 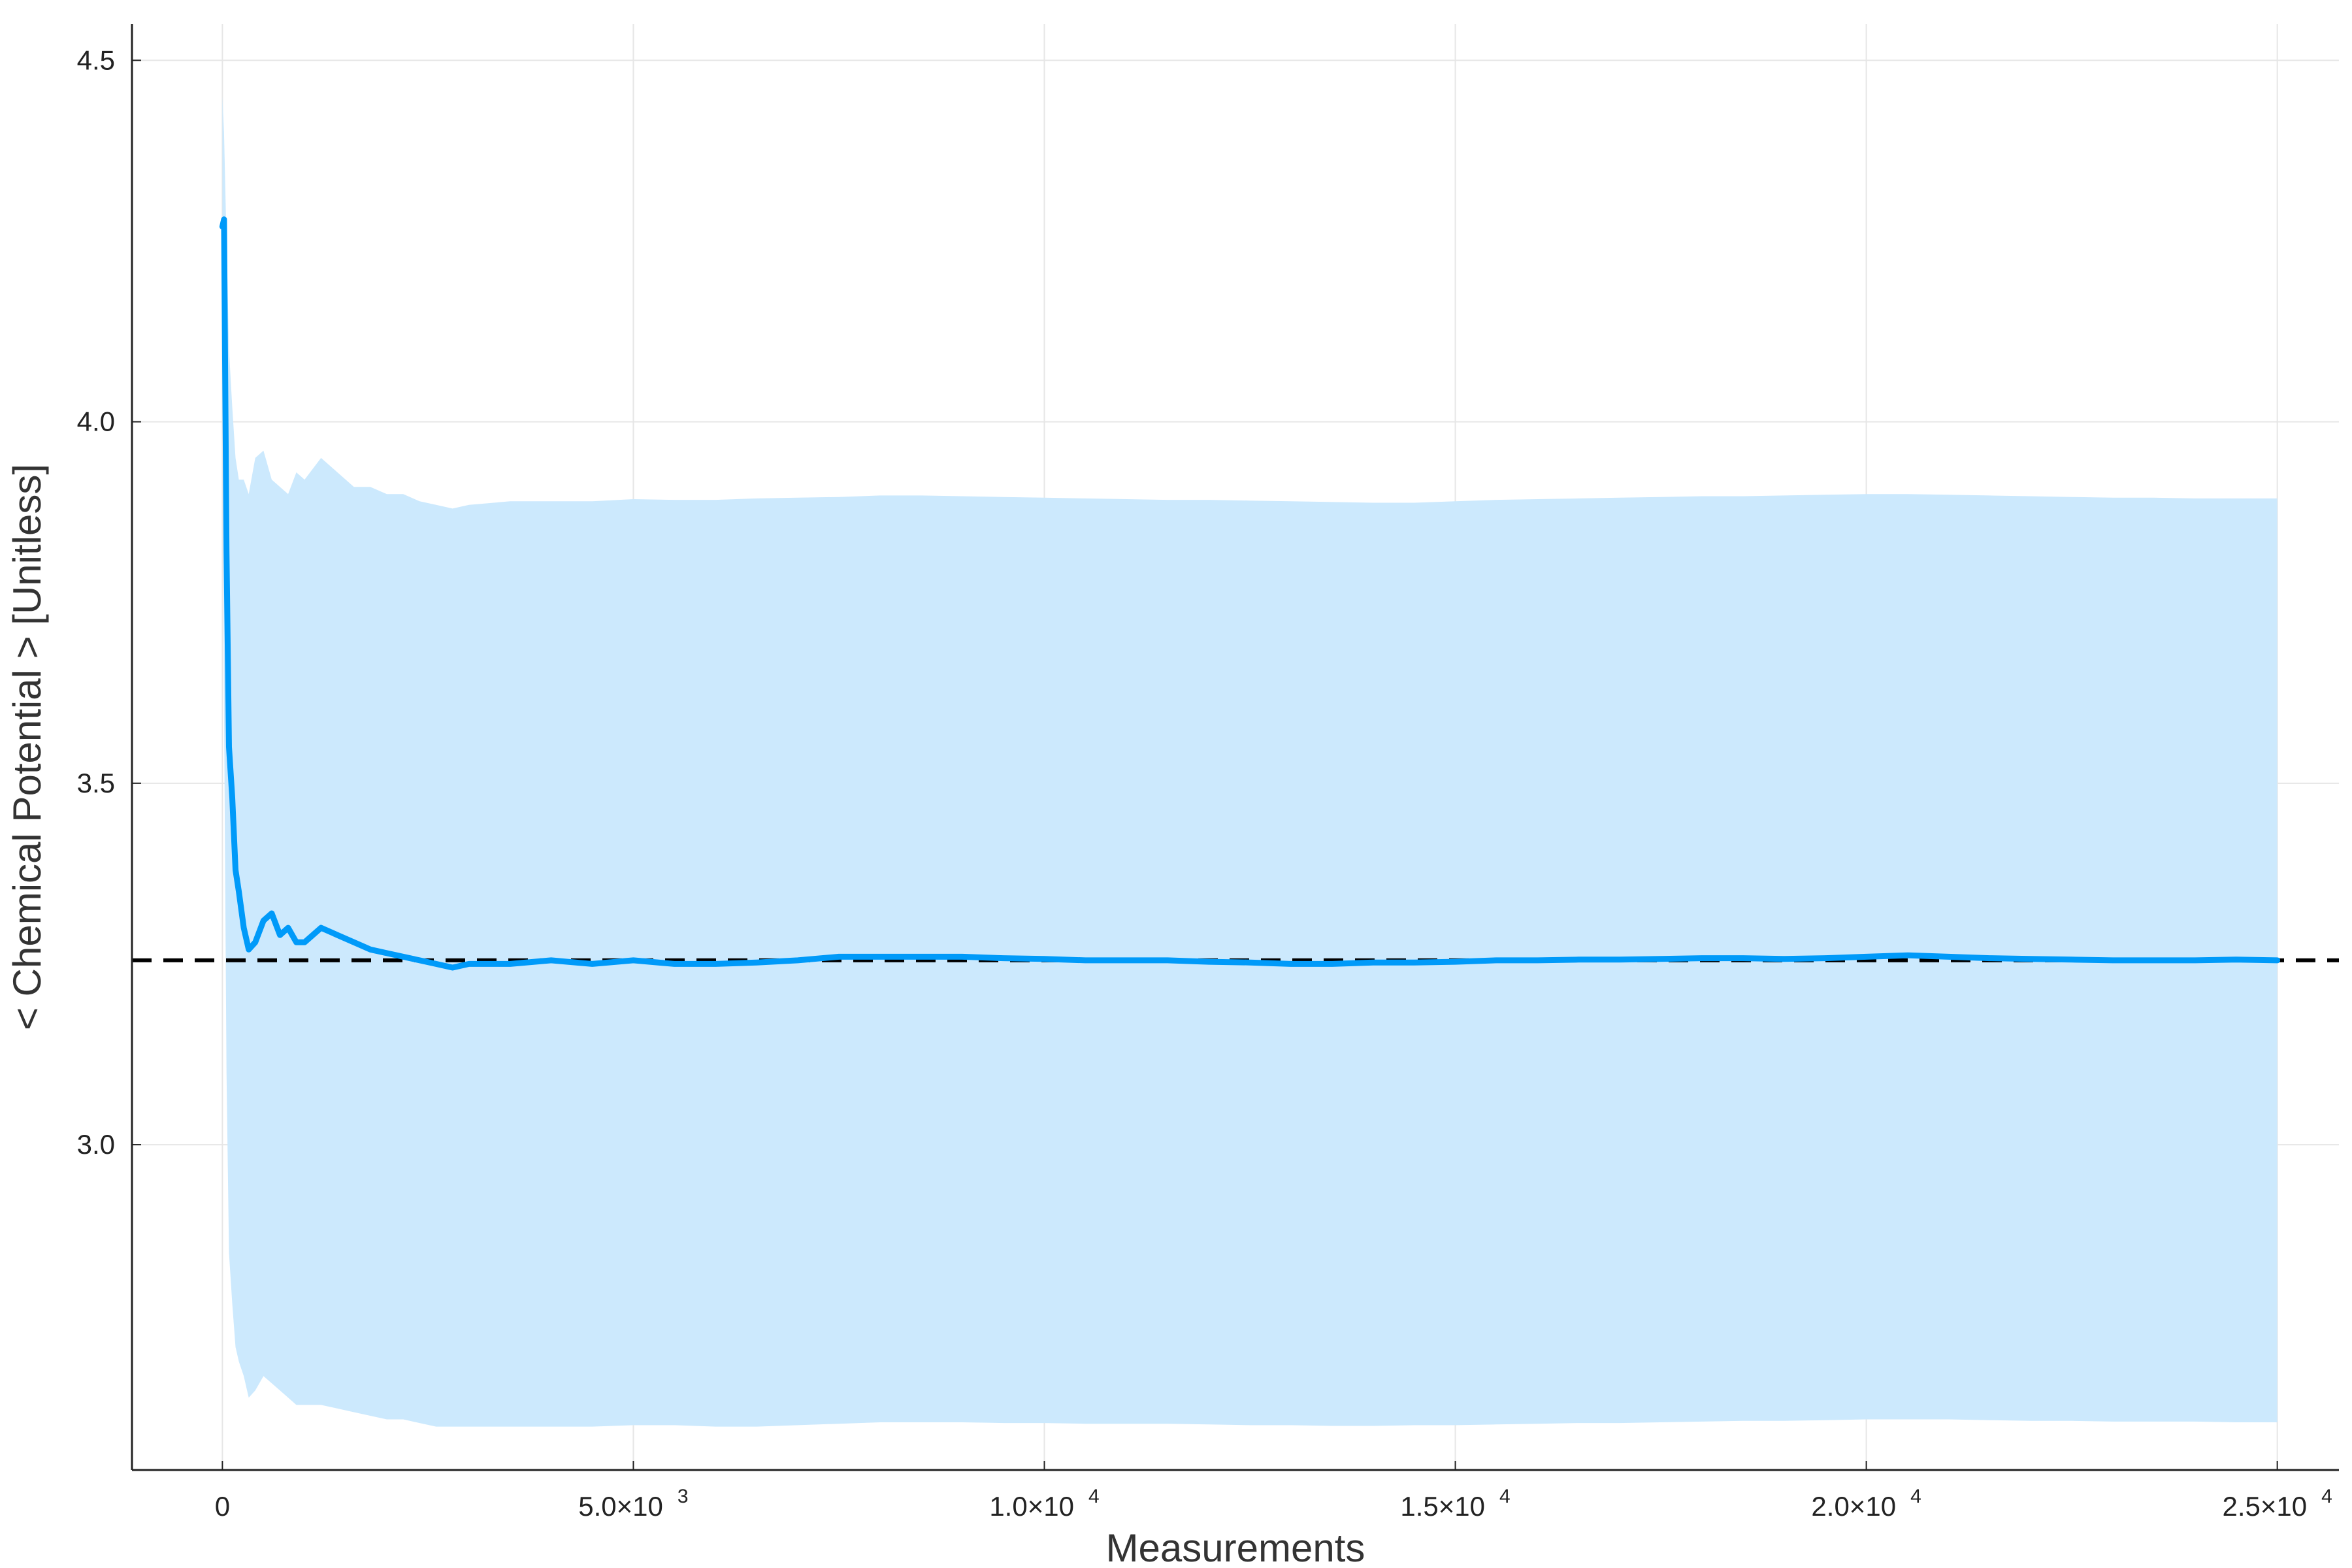 I want to click on x-tick-label: 0, so click(x=222, y=1506).